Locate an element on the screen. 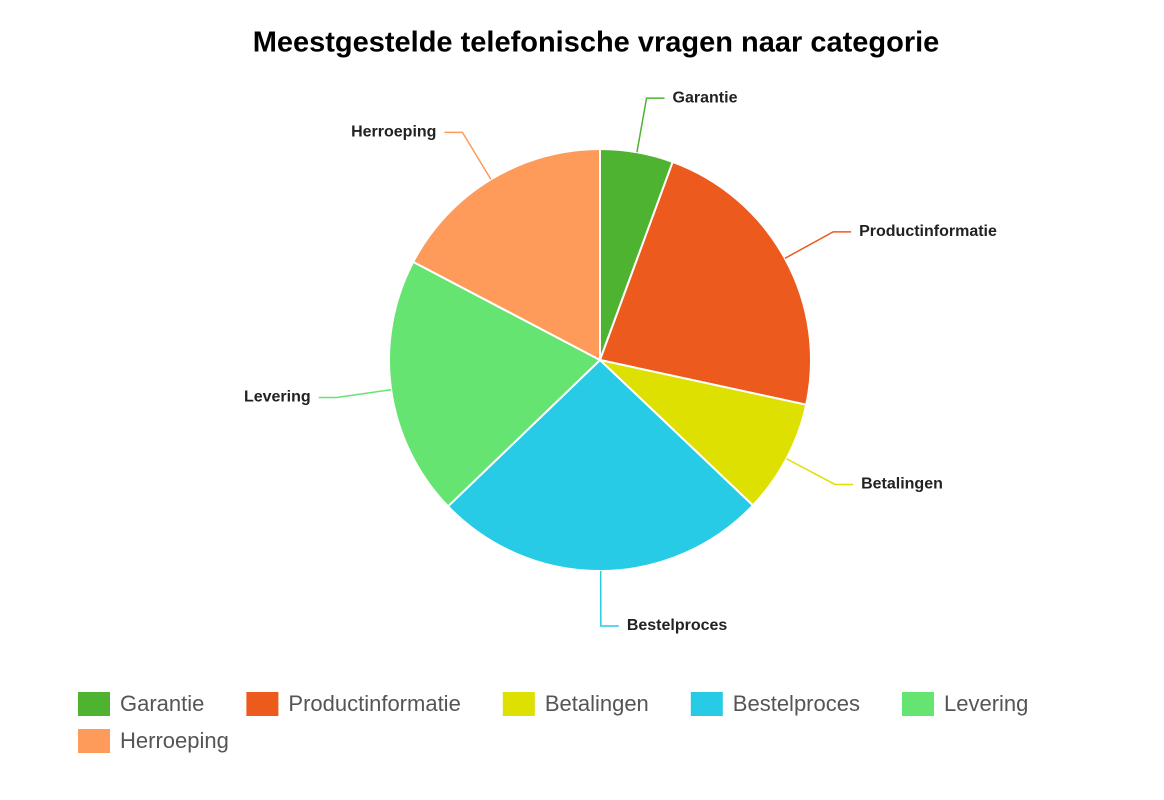  slice-label: Levering is located at coordinates (277, 397).